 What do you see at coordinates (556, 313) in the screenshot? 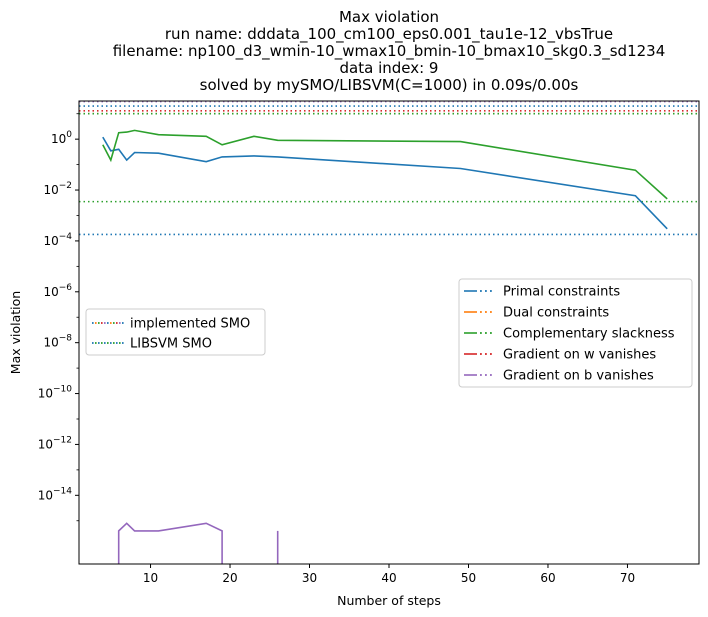
I see `legend-entry-label: Dual constraints` at bounding box center [556, 313].